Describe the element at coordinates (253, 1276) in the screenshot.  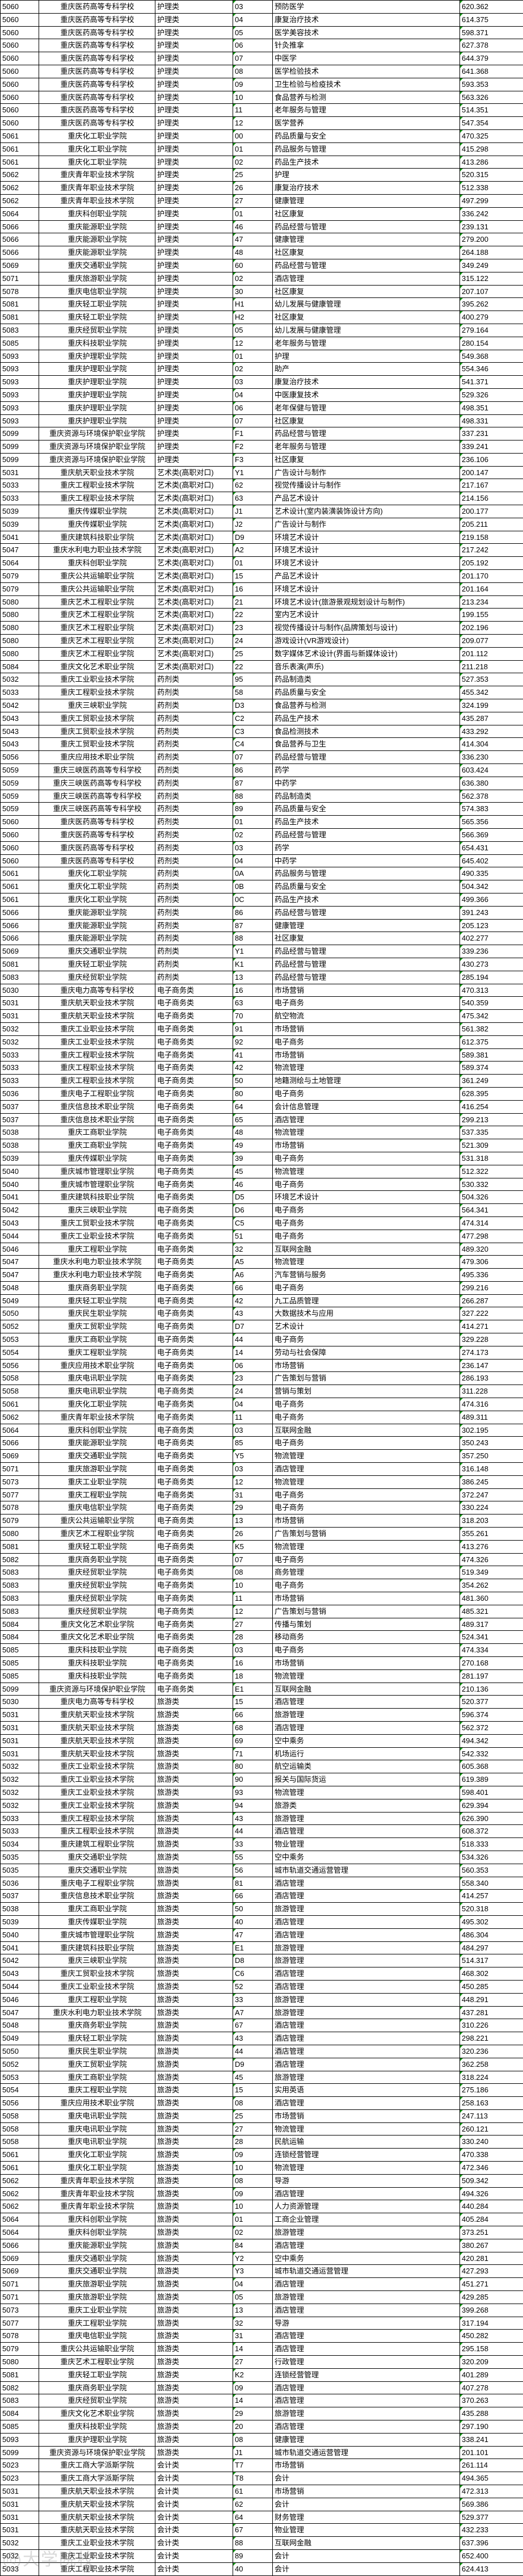
I see `cell-major-code: A6` at that location.